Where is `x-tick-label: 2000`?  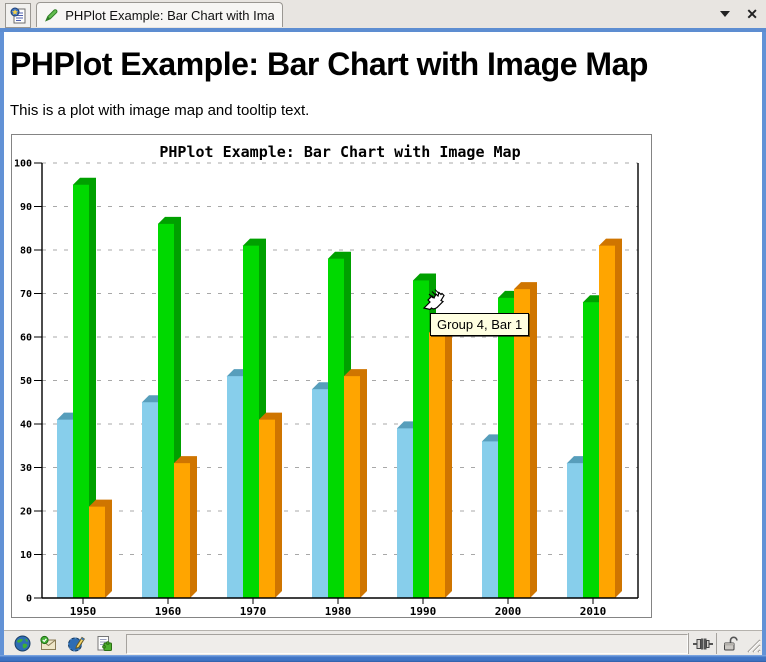 x-tick-label: 2000 is located at coordinates (508, 611).